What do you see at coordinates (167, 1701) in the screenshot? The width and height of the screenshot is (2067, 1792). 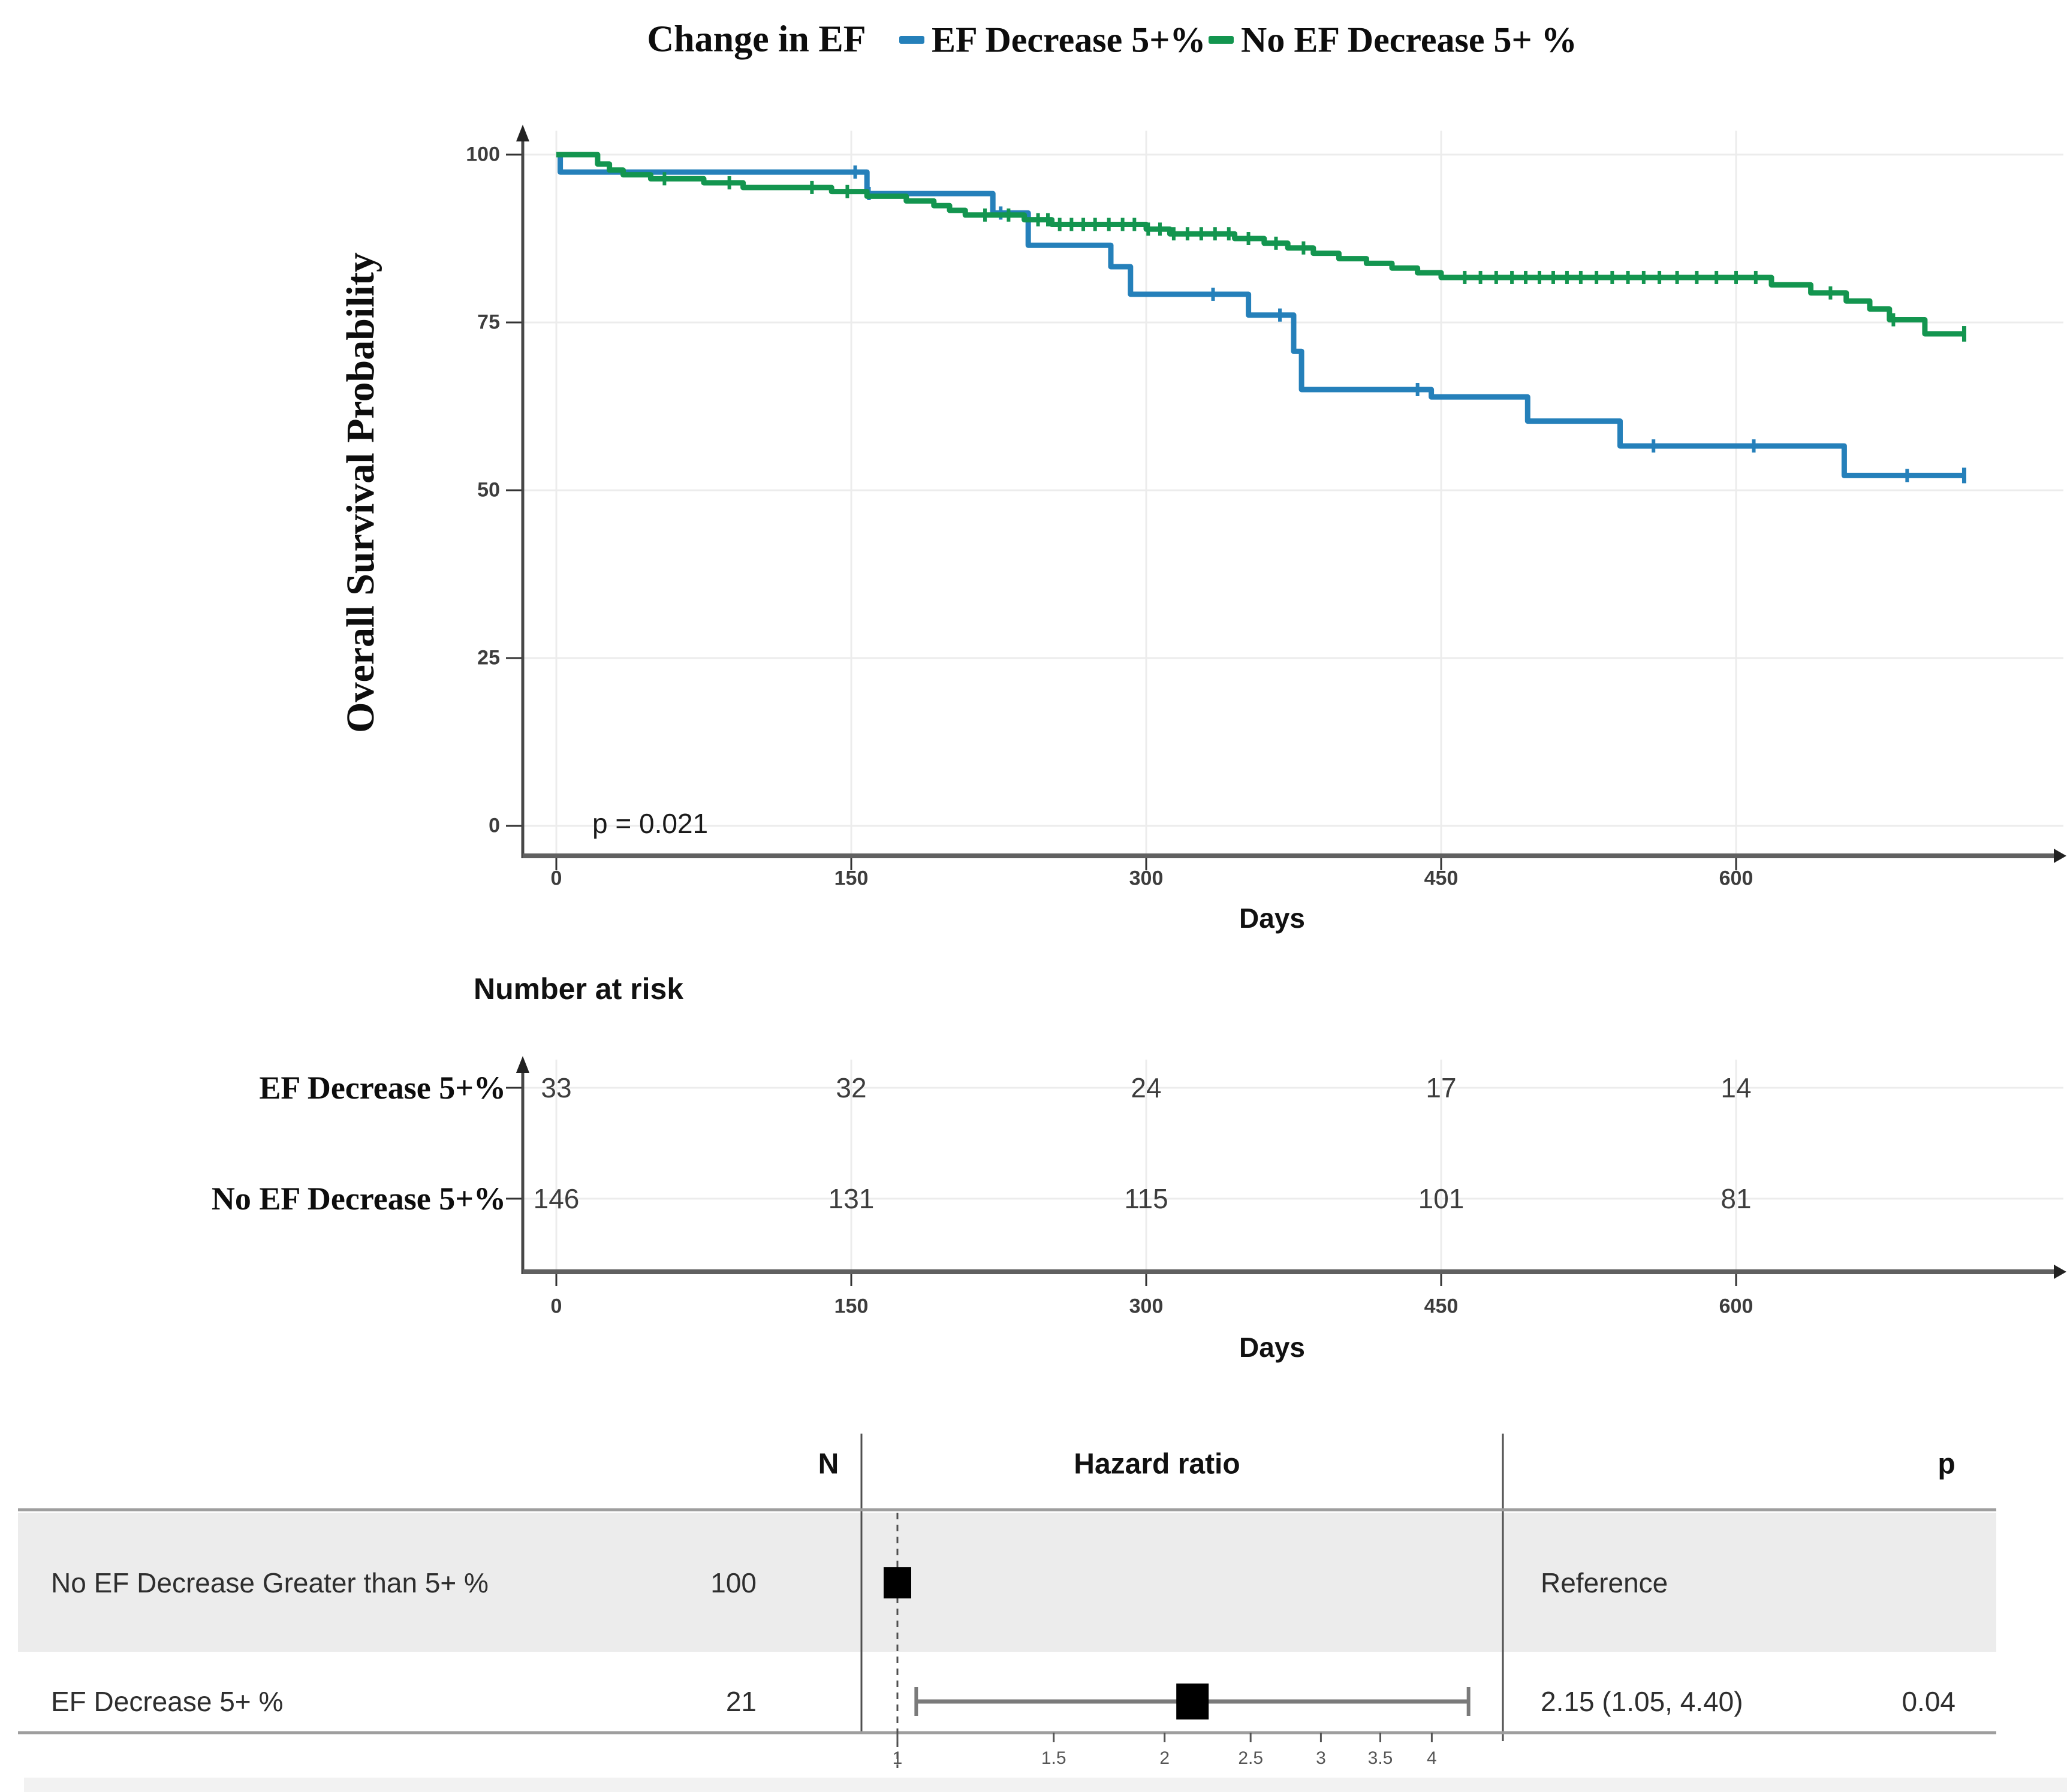 I see `forest-row-label: EF Decrease 5+ %` at bounding box center [167, 1701].